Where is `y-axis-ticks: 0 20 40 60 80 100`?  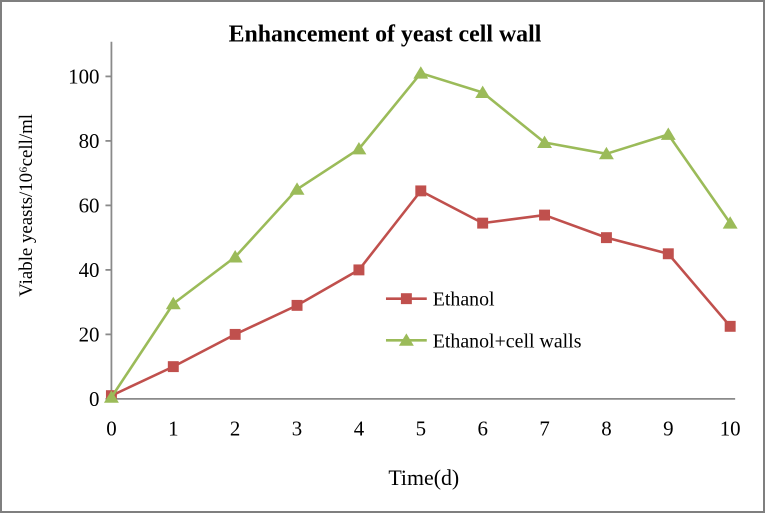 y-axis-ticks: 0 20 40 60 80 100 is located at coordinates (90, 237).